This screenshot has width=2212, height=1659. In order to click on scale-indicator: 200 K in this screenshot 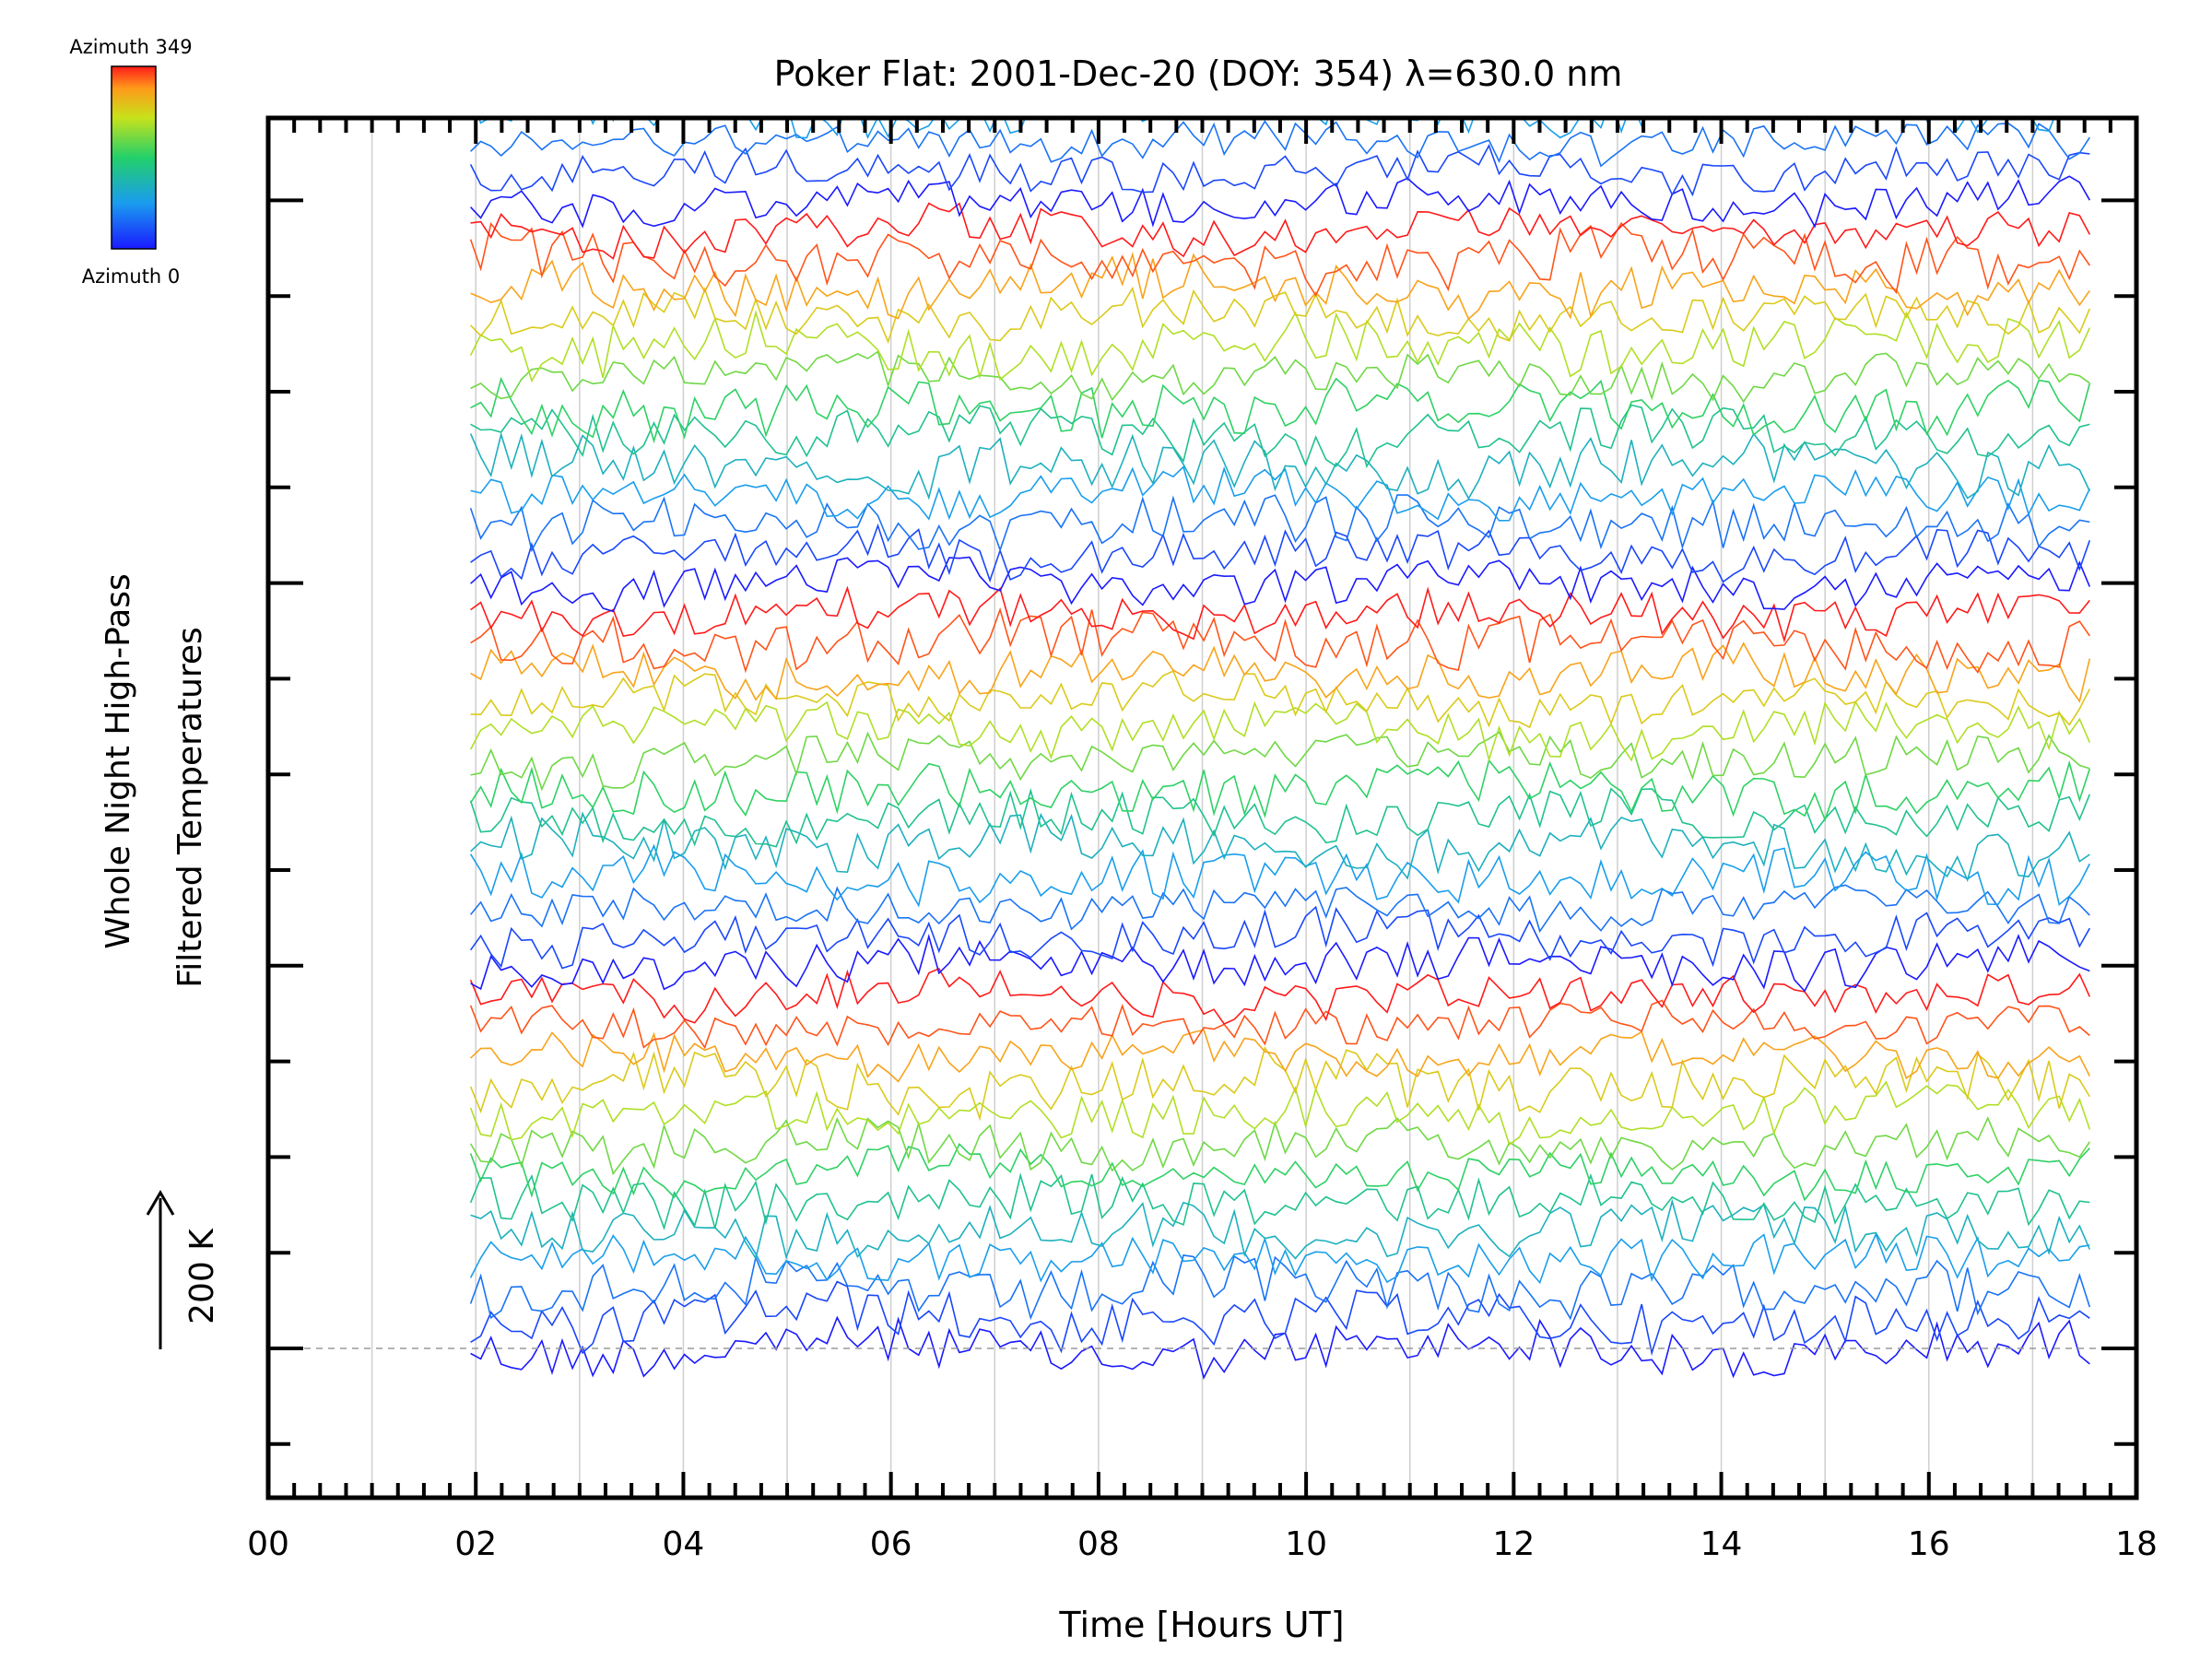, I will do `click(183, 1269)`.